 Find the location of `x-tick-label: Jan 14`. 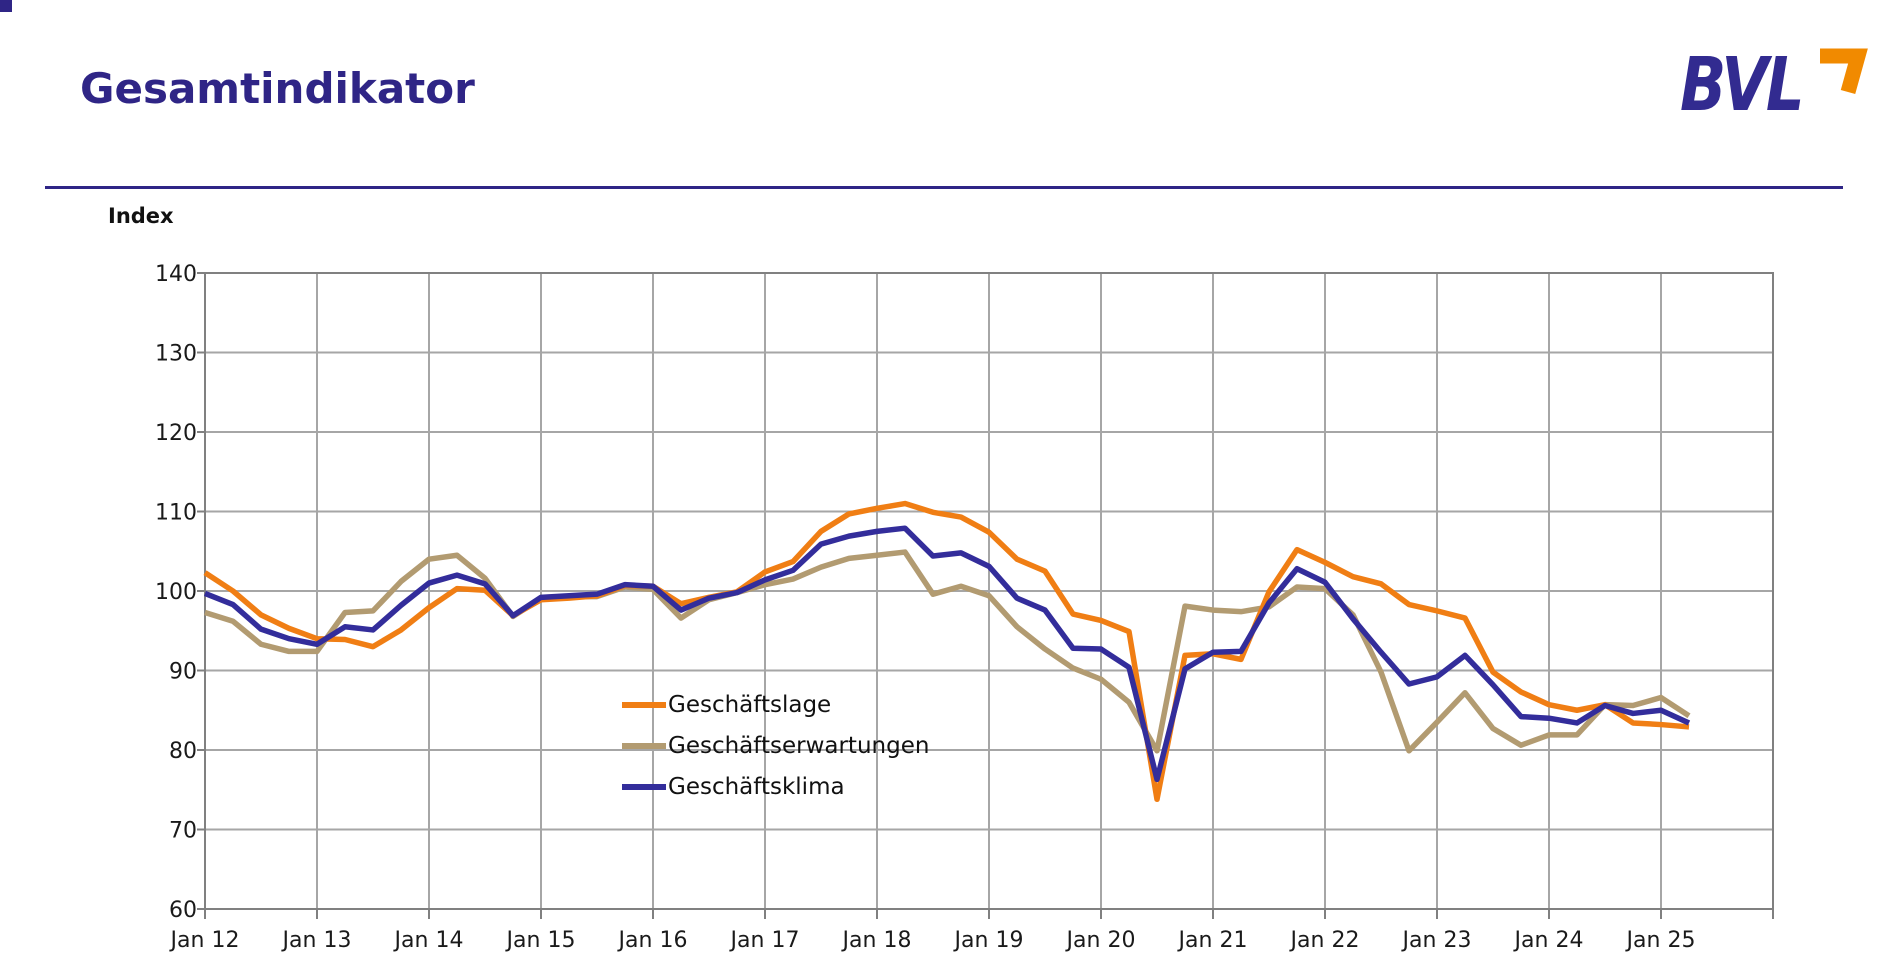

x-tick-label: Jan 14 is located at coordinates (428, 940).